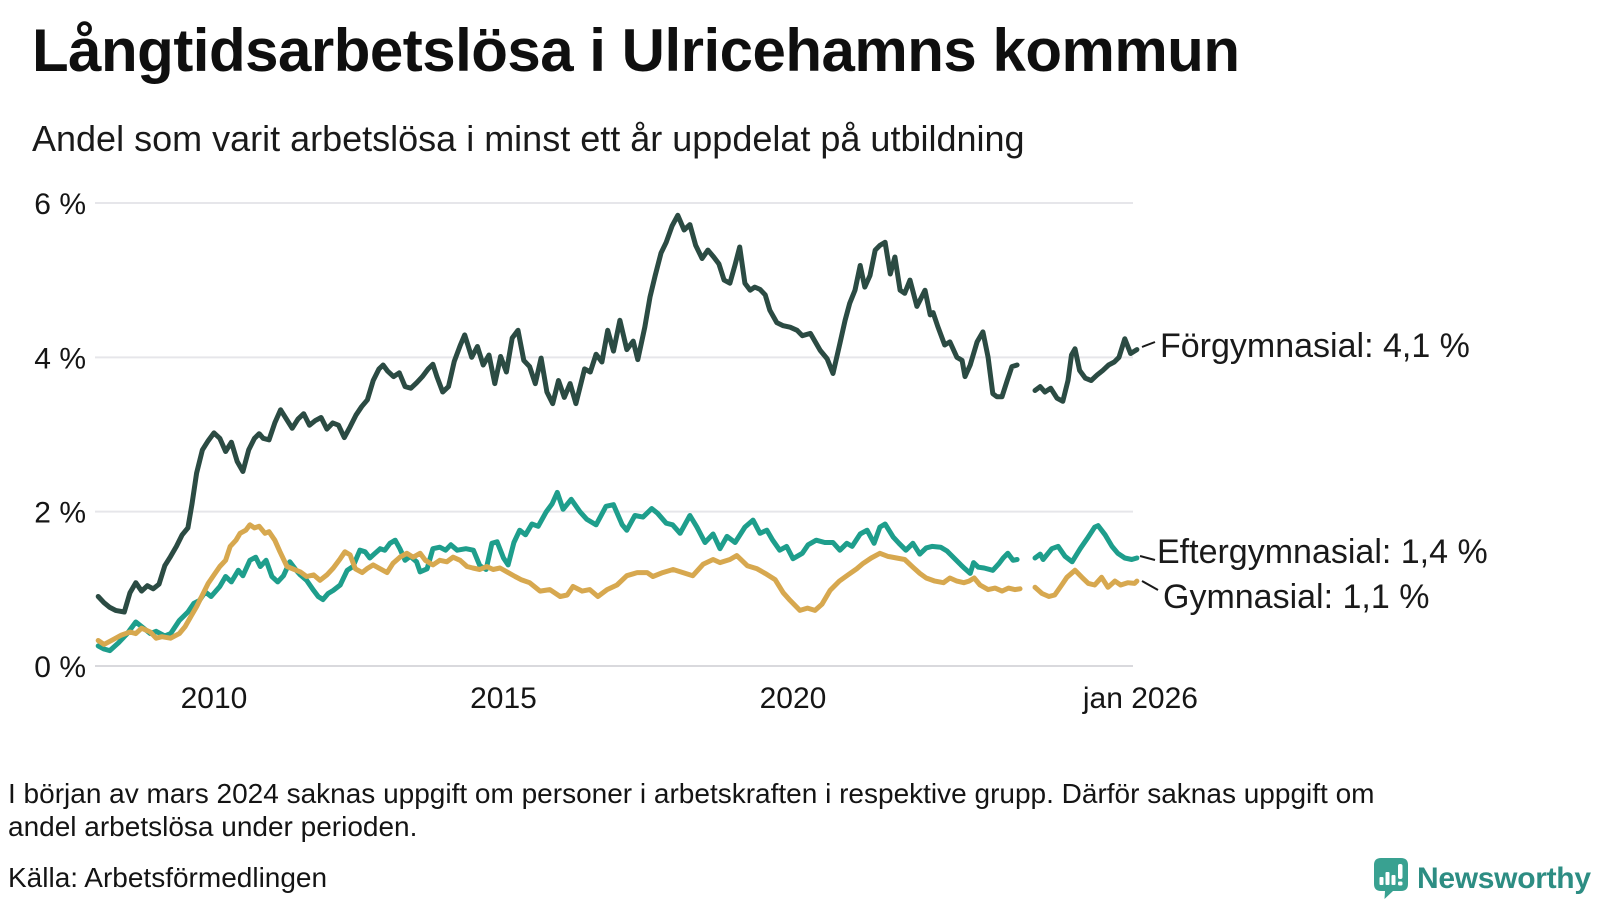 This screenshot has width=1600, height=900. I want to click on series-label-leader-gymnasial, so click(1150, 585).